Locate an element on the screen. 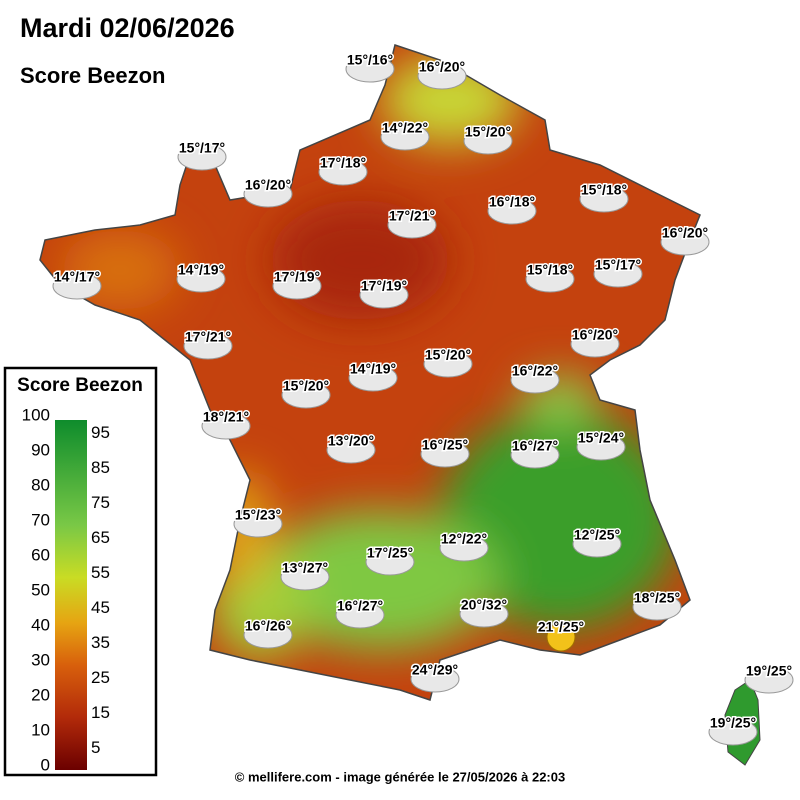  legend-tick-label: 0 is located at coordinates (45, 764).